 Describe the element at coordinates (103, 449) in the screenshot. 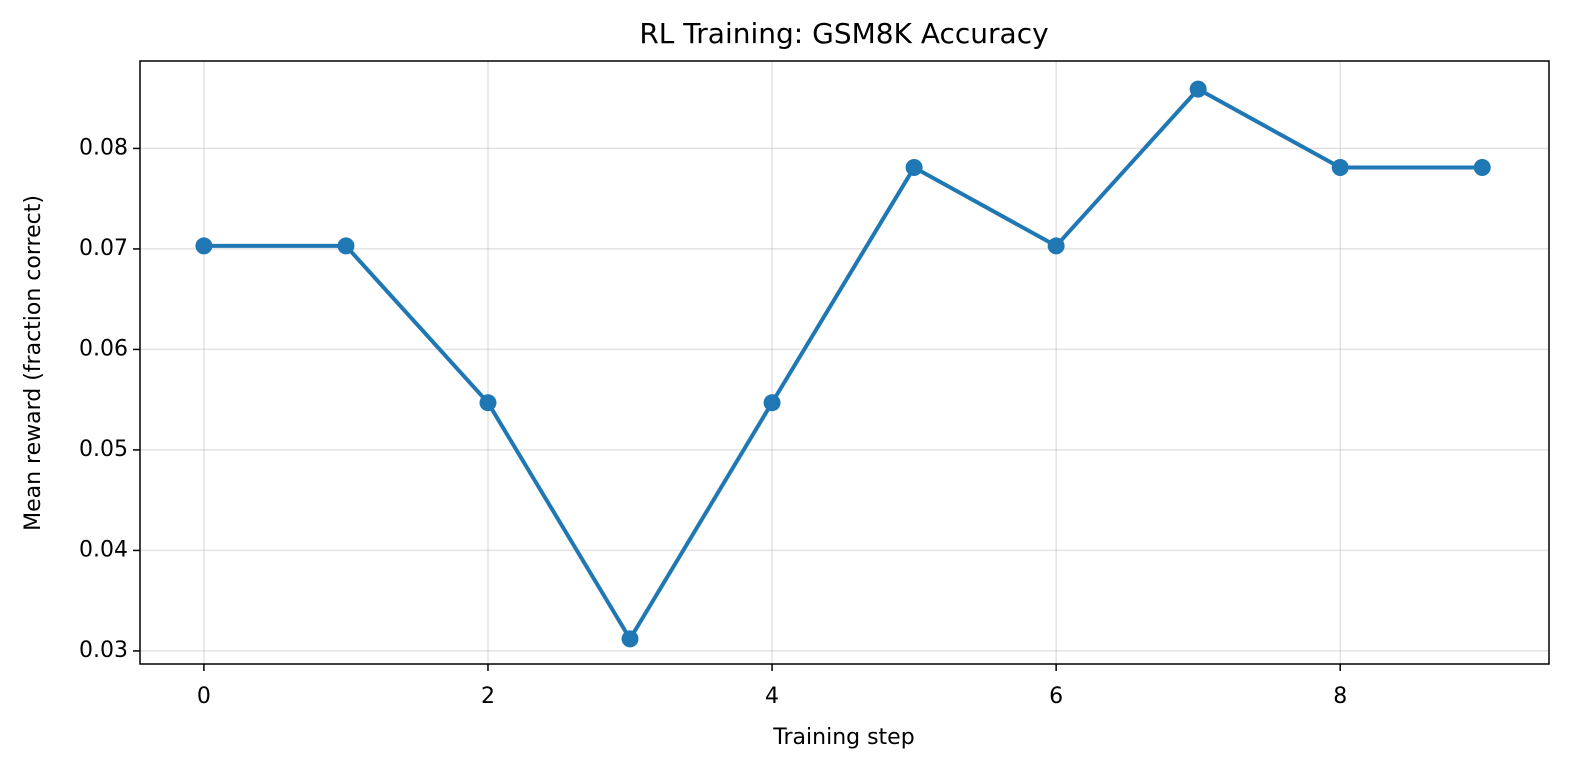

I see `y-tick-label: 0.05` at that location.